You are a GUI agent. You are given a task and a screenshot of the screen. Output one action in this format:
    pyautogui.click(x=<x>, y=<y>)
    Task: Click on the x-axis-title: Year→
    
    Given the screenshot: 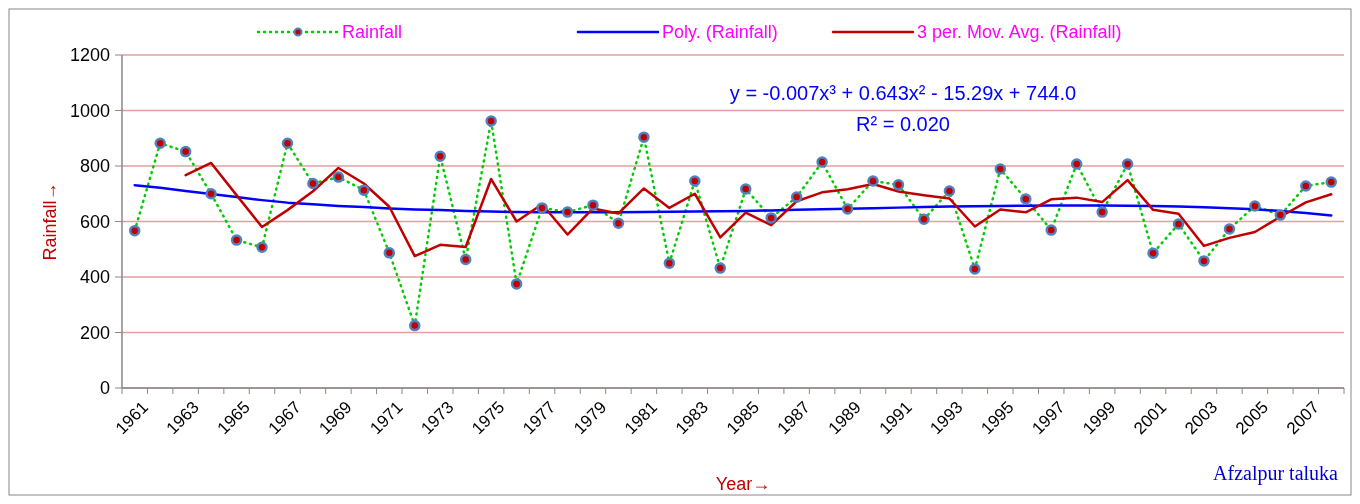 What is the action you would take?
    pyautogui.click(x=743, y=484)
    